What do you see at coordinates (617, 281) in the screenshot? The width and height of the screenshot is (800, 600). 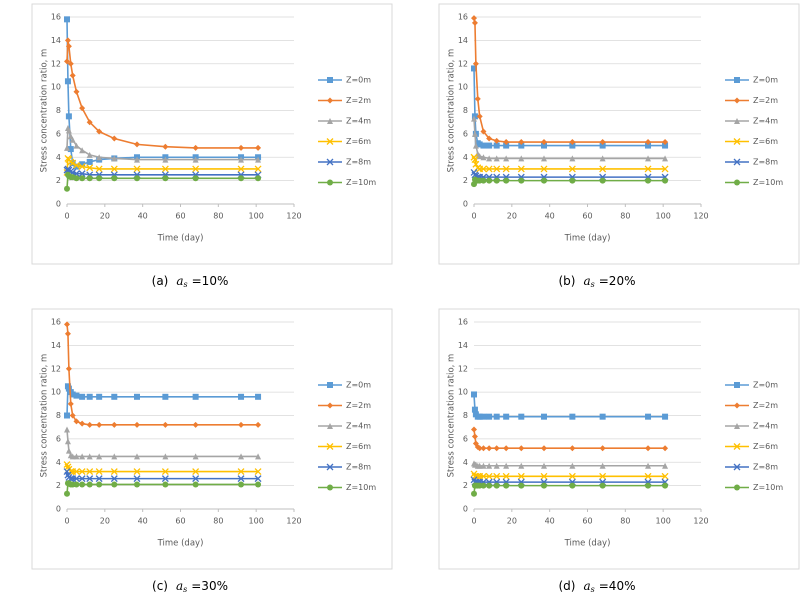 I see `caption-value: =20%` at bounding box center [617, 281].